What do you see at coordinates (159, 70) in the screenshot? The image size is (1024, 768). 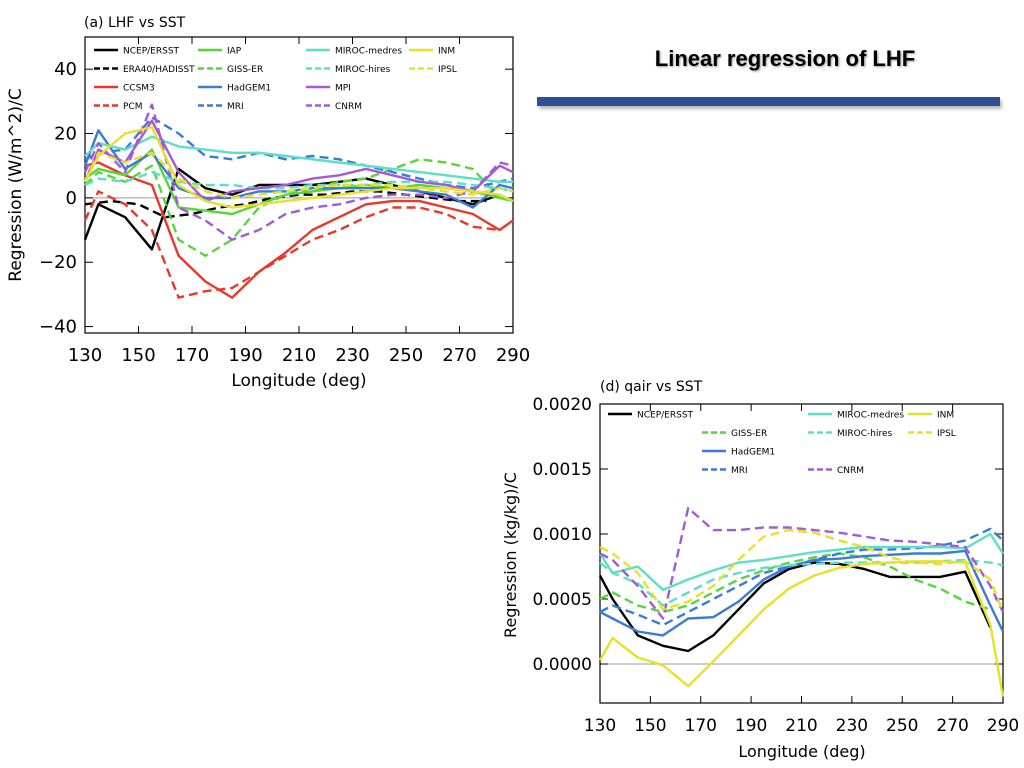 I see `legend-label-era40-hadisst: ERA40/HADISST` at bounding box center [159, 70].